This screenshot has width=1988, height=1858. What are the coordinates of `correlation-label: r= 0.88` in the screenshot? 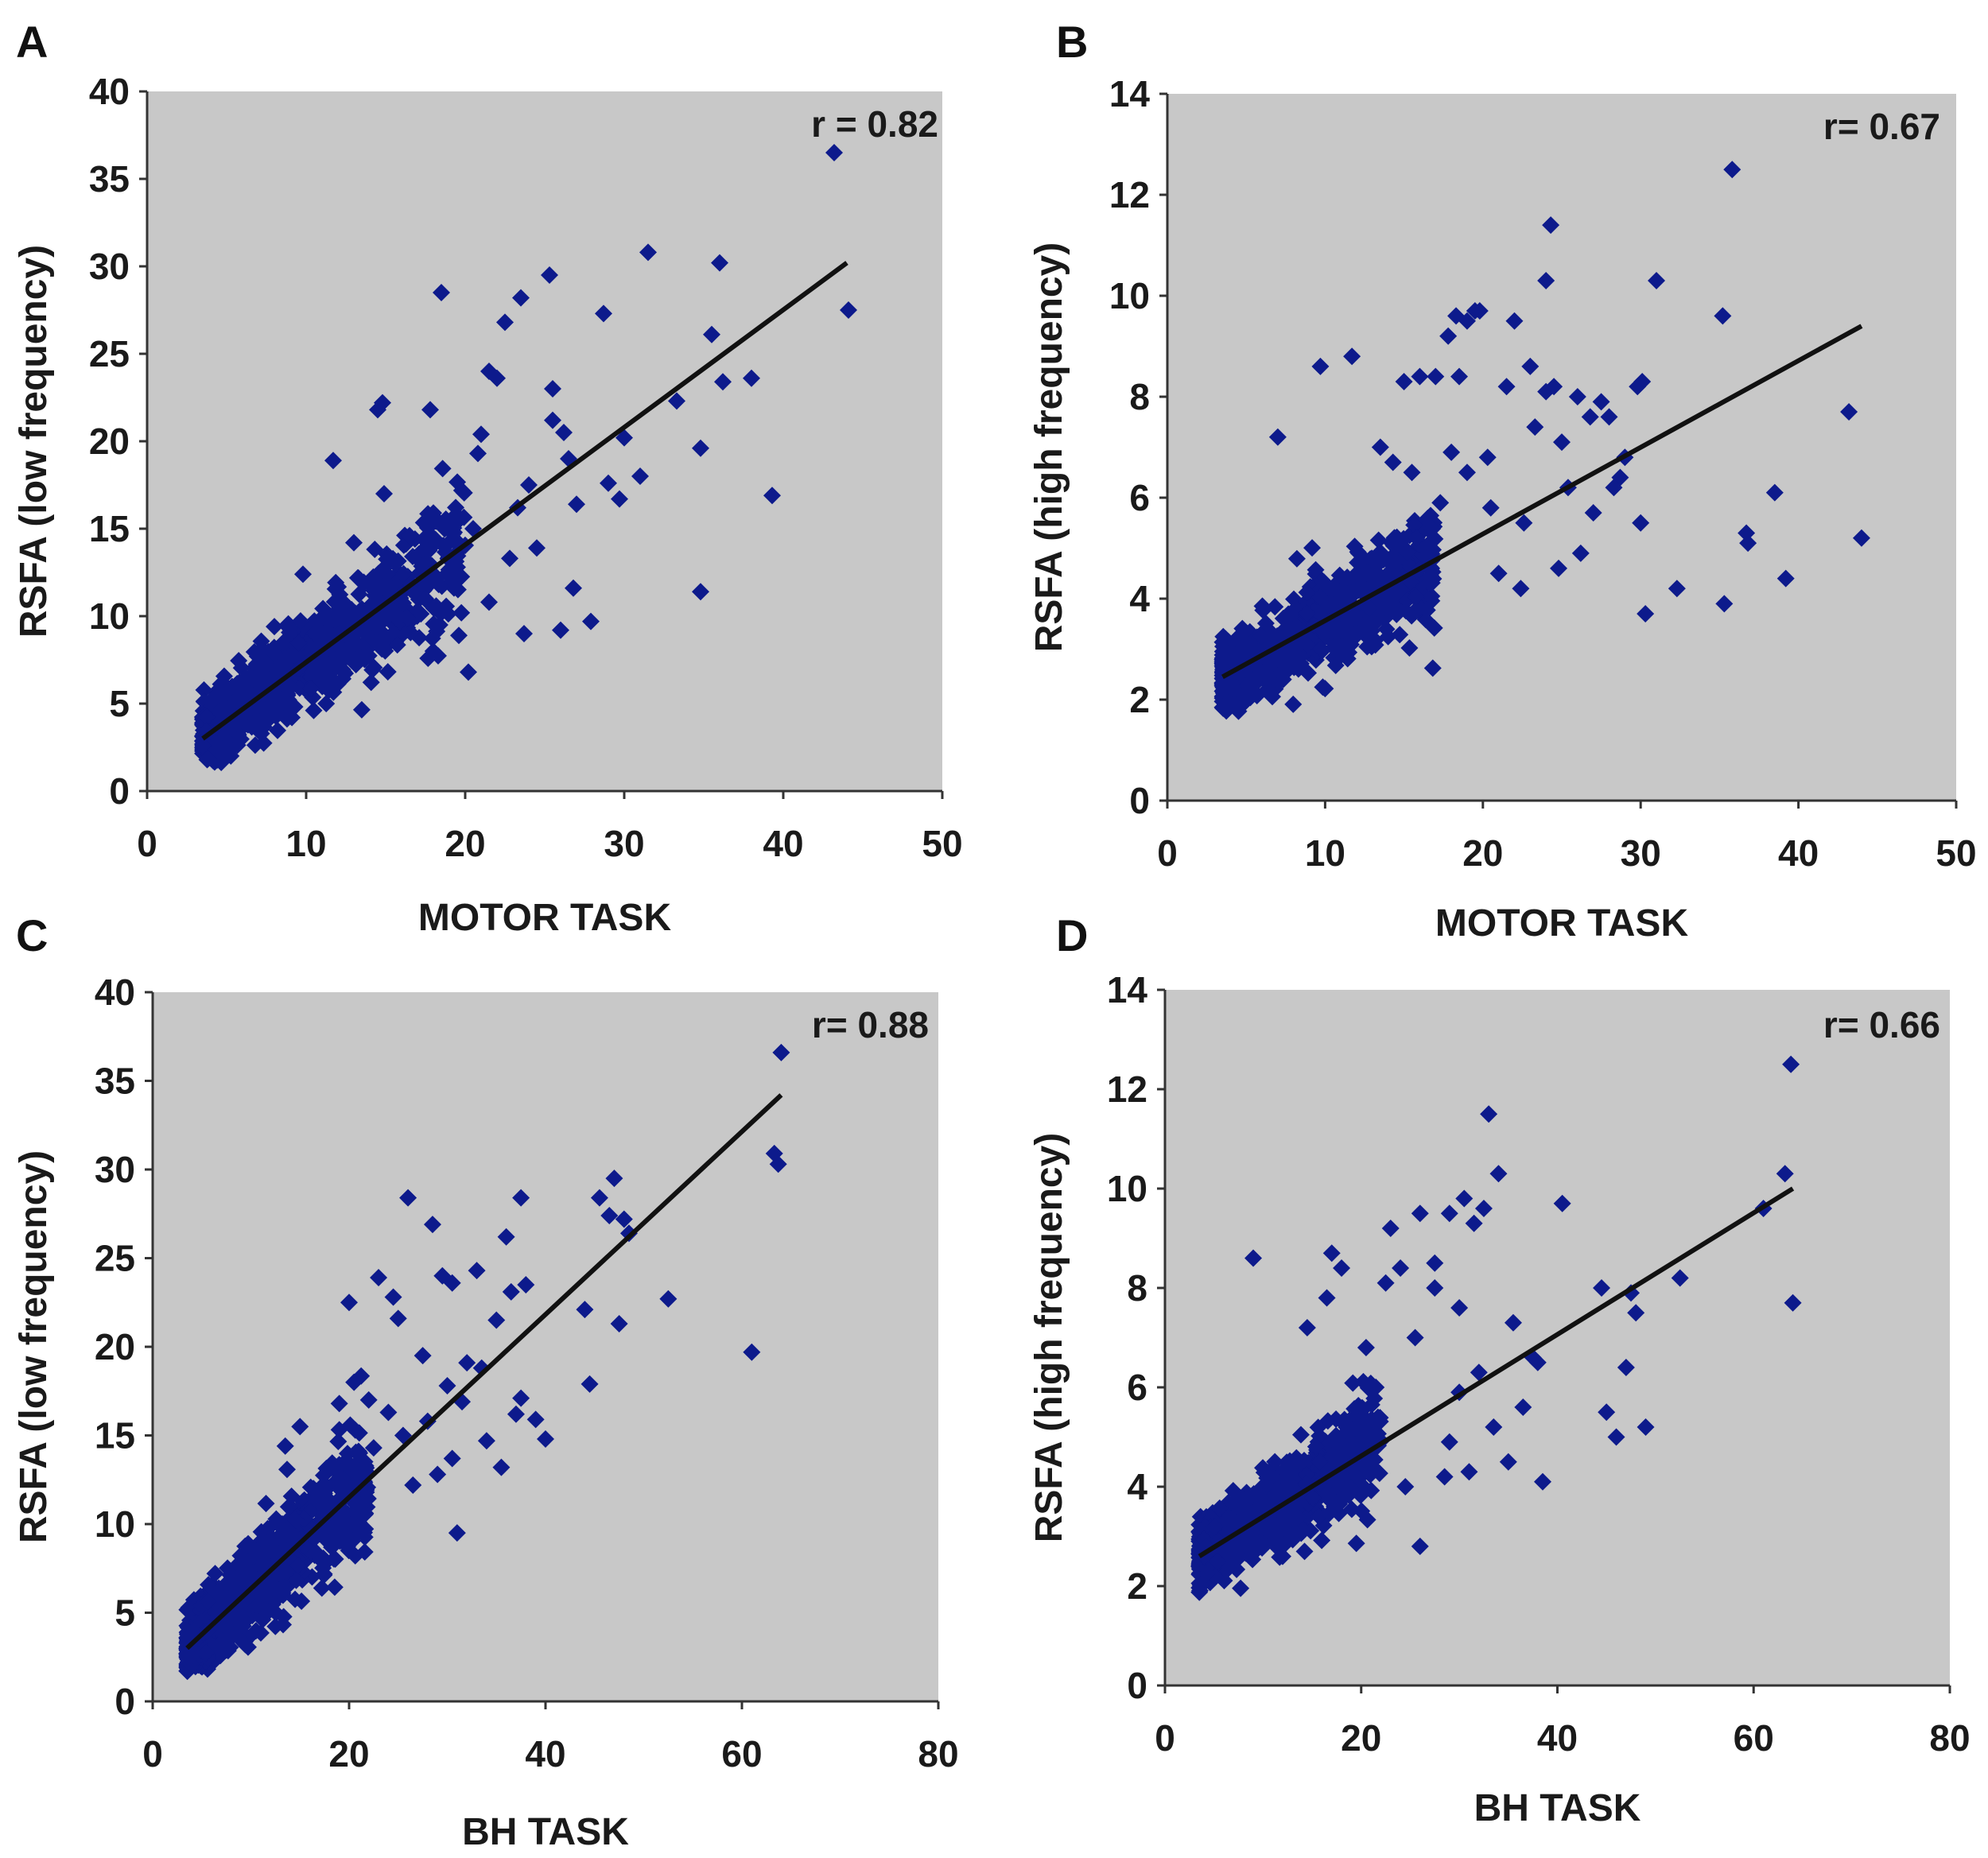 It's located at (870, 1024).